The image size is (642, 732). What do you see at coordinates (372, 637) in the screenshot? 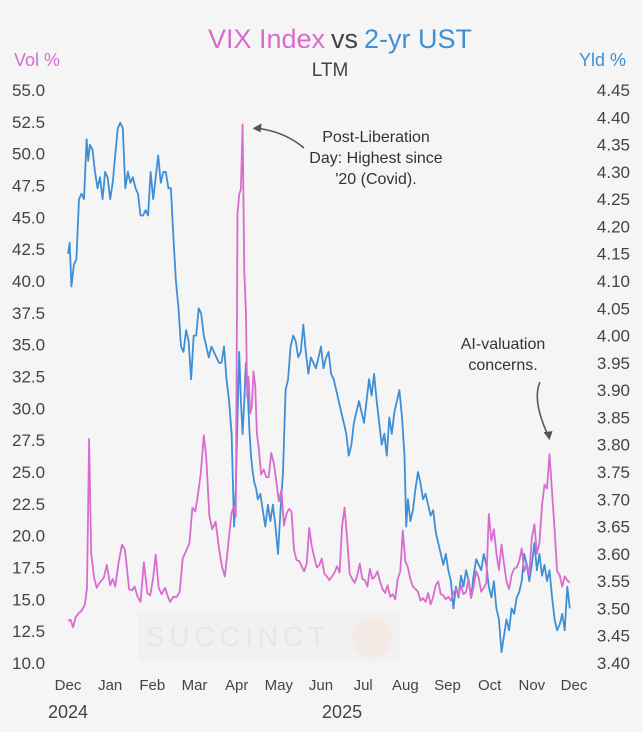
I see `watermark-logo-icon` at bounding box center [372, 637].